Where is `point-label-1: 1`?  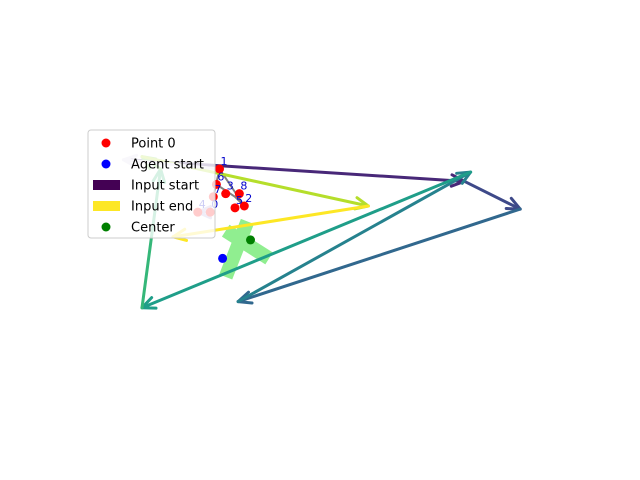
point-label-1: 1 is located at coordinates (224, 161).